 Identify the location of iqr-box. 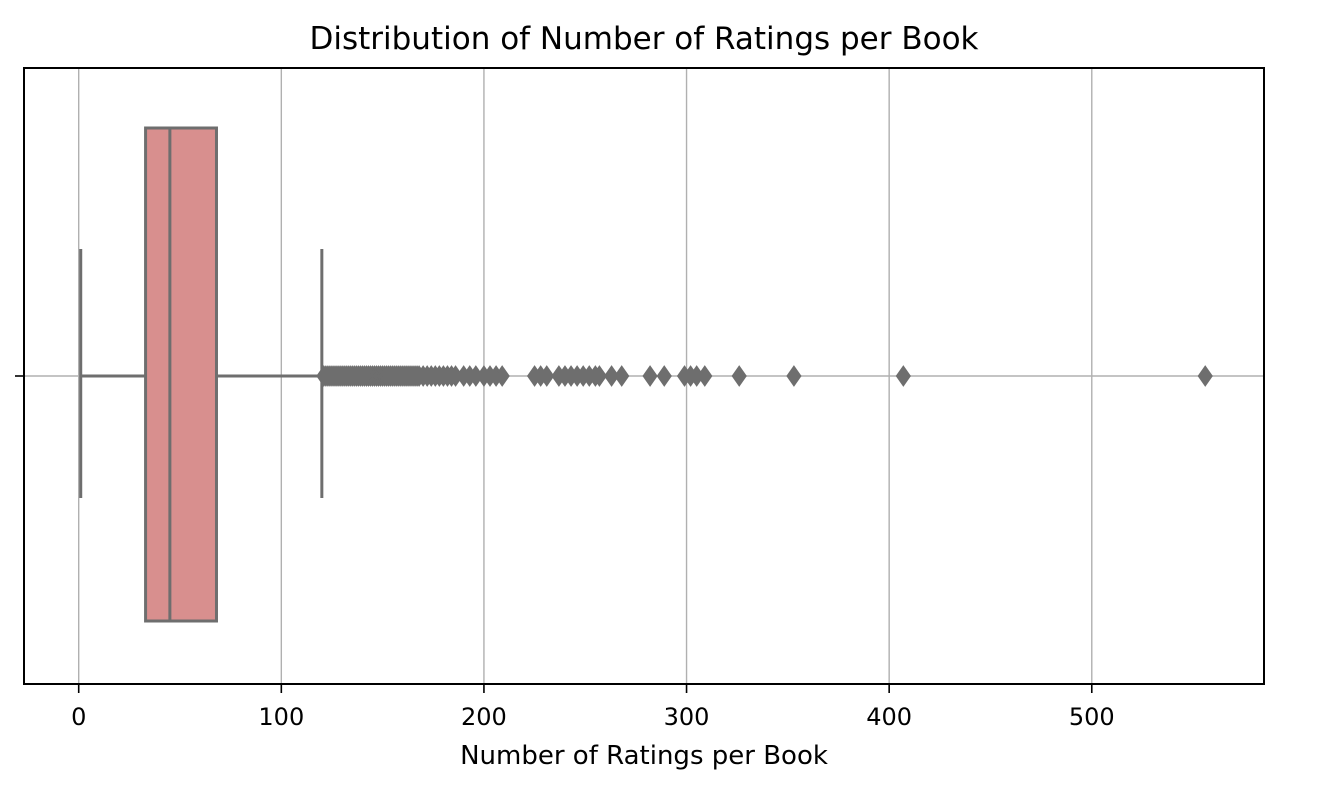
(181, 374).